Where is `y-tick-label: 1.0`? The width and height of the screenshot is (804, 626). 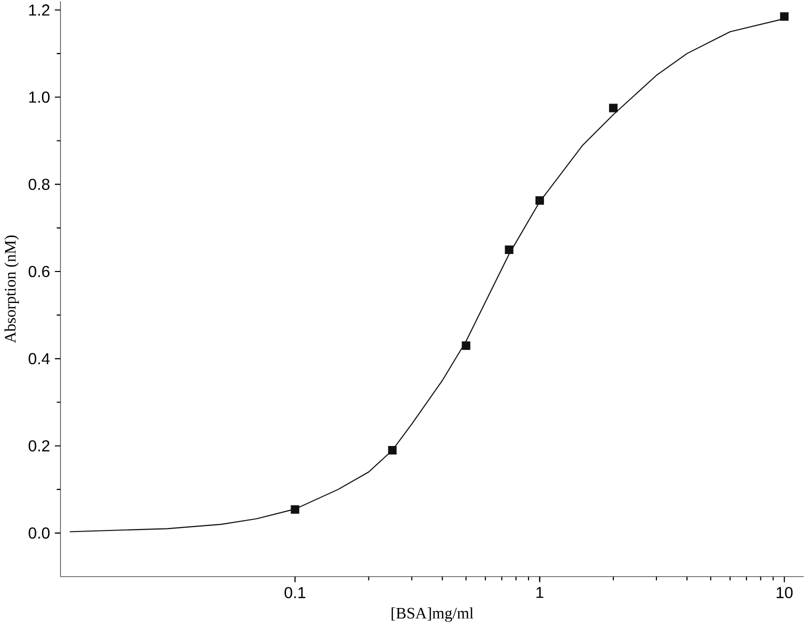 y-tick-label: 1.0 is located at coordinates (39, 97).